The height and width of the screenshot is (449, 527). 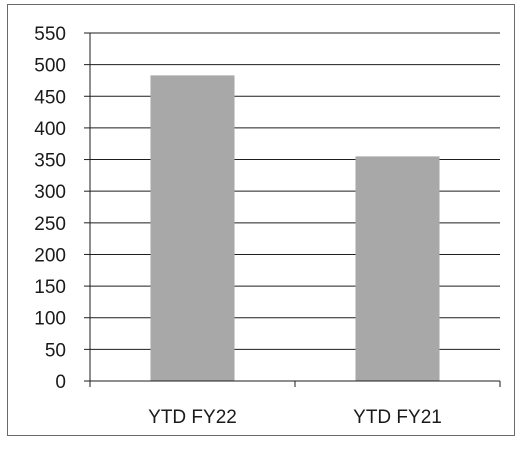 What do you see at coordinates (50, 255) in the screenshot?
I see `y-tick-label: 200` at bounding box center [50, 255].